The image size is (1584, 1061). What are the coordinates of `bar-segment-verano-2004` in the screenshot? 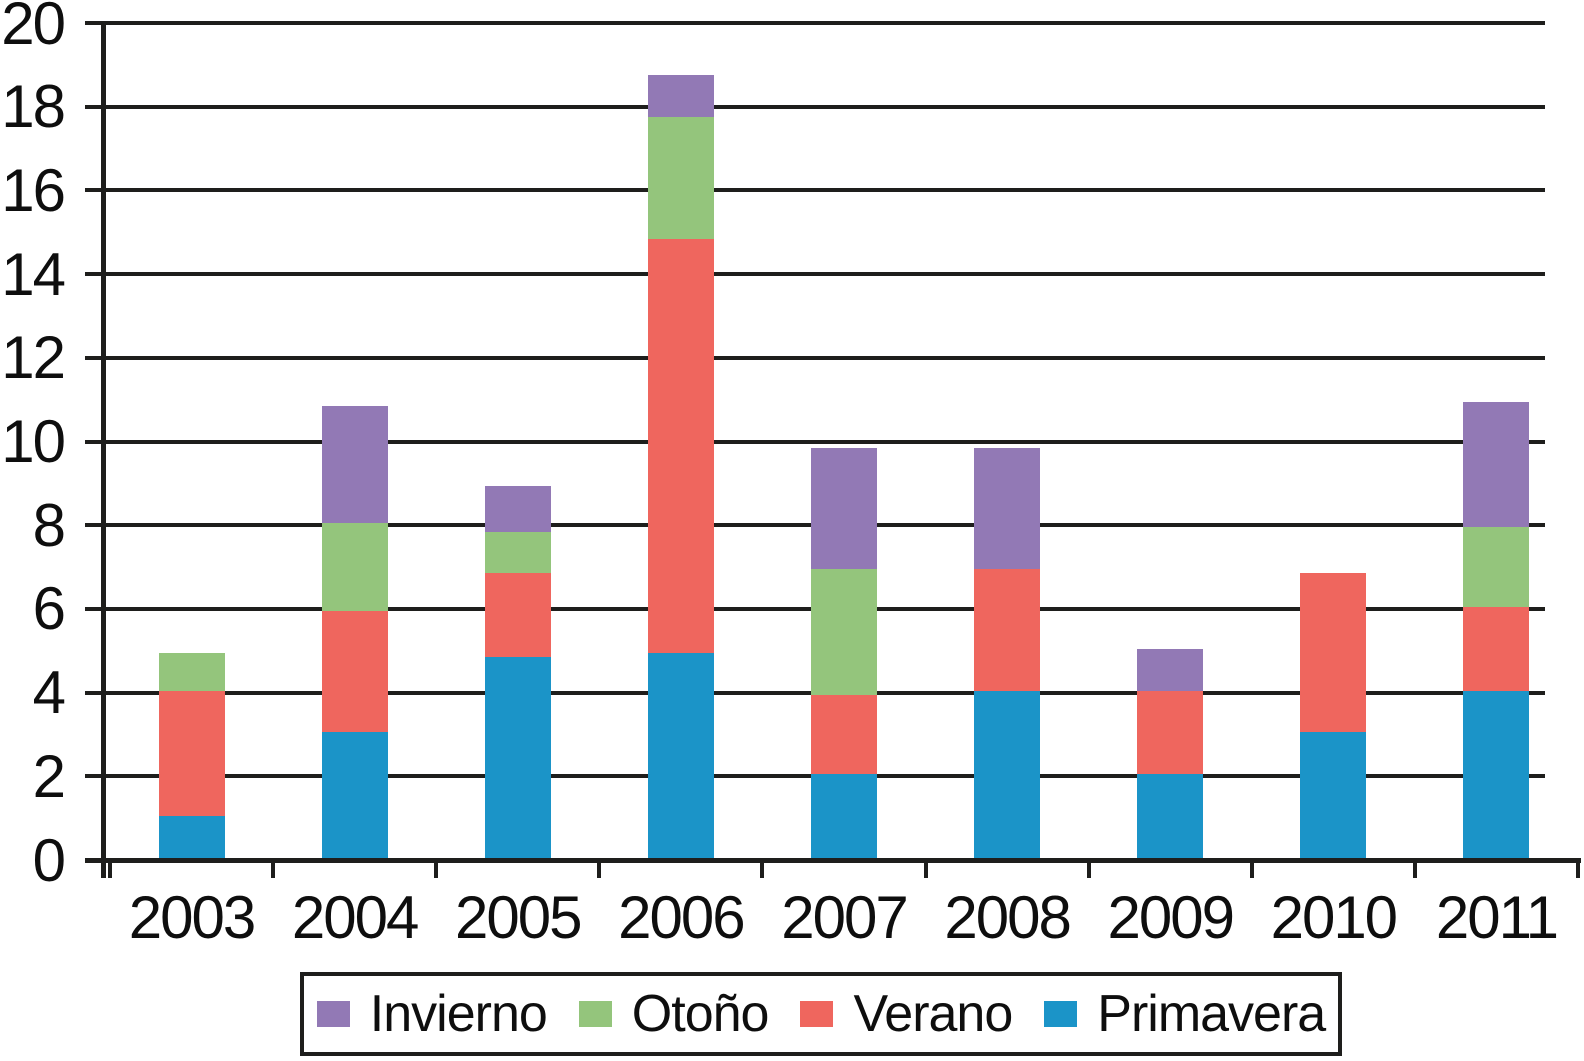 It's located at (354, 672).